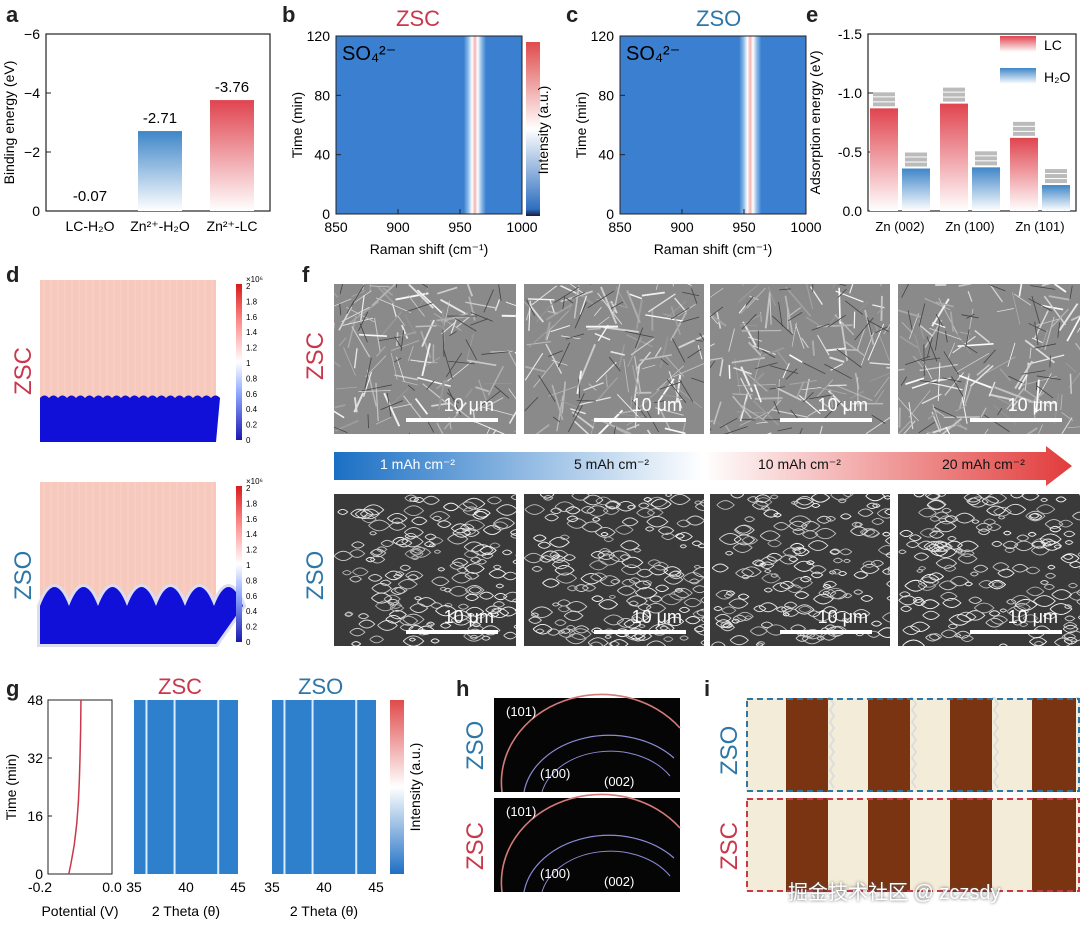 The height and width of the screenshot is (928, 1080). I want to click on colorbar-tick: 1, so click(248, 363).